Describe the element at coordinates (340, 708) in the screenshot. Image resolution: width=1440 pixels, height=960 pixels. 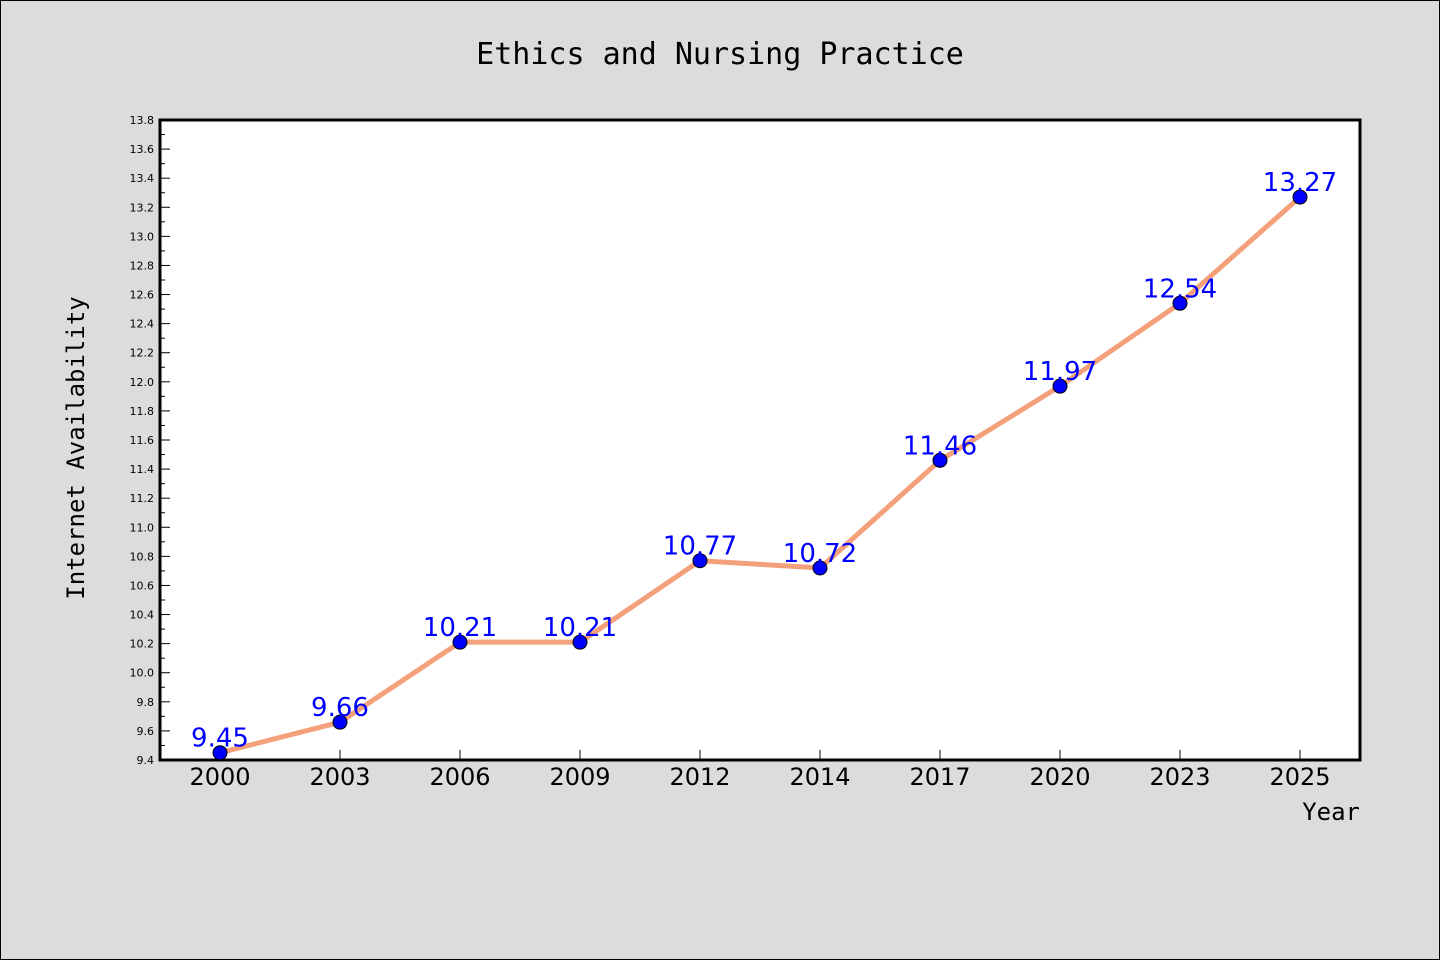
I see `data-label: 9.66` at that location.